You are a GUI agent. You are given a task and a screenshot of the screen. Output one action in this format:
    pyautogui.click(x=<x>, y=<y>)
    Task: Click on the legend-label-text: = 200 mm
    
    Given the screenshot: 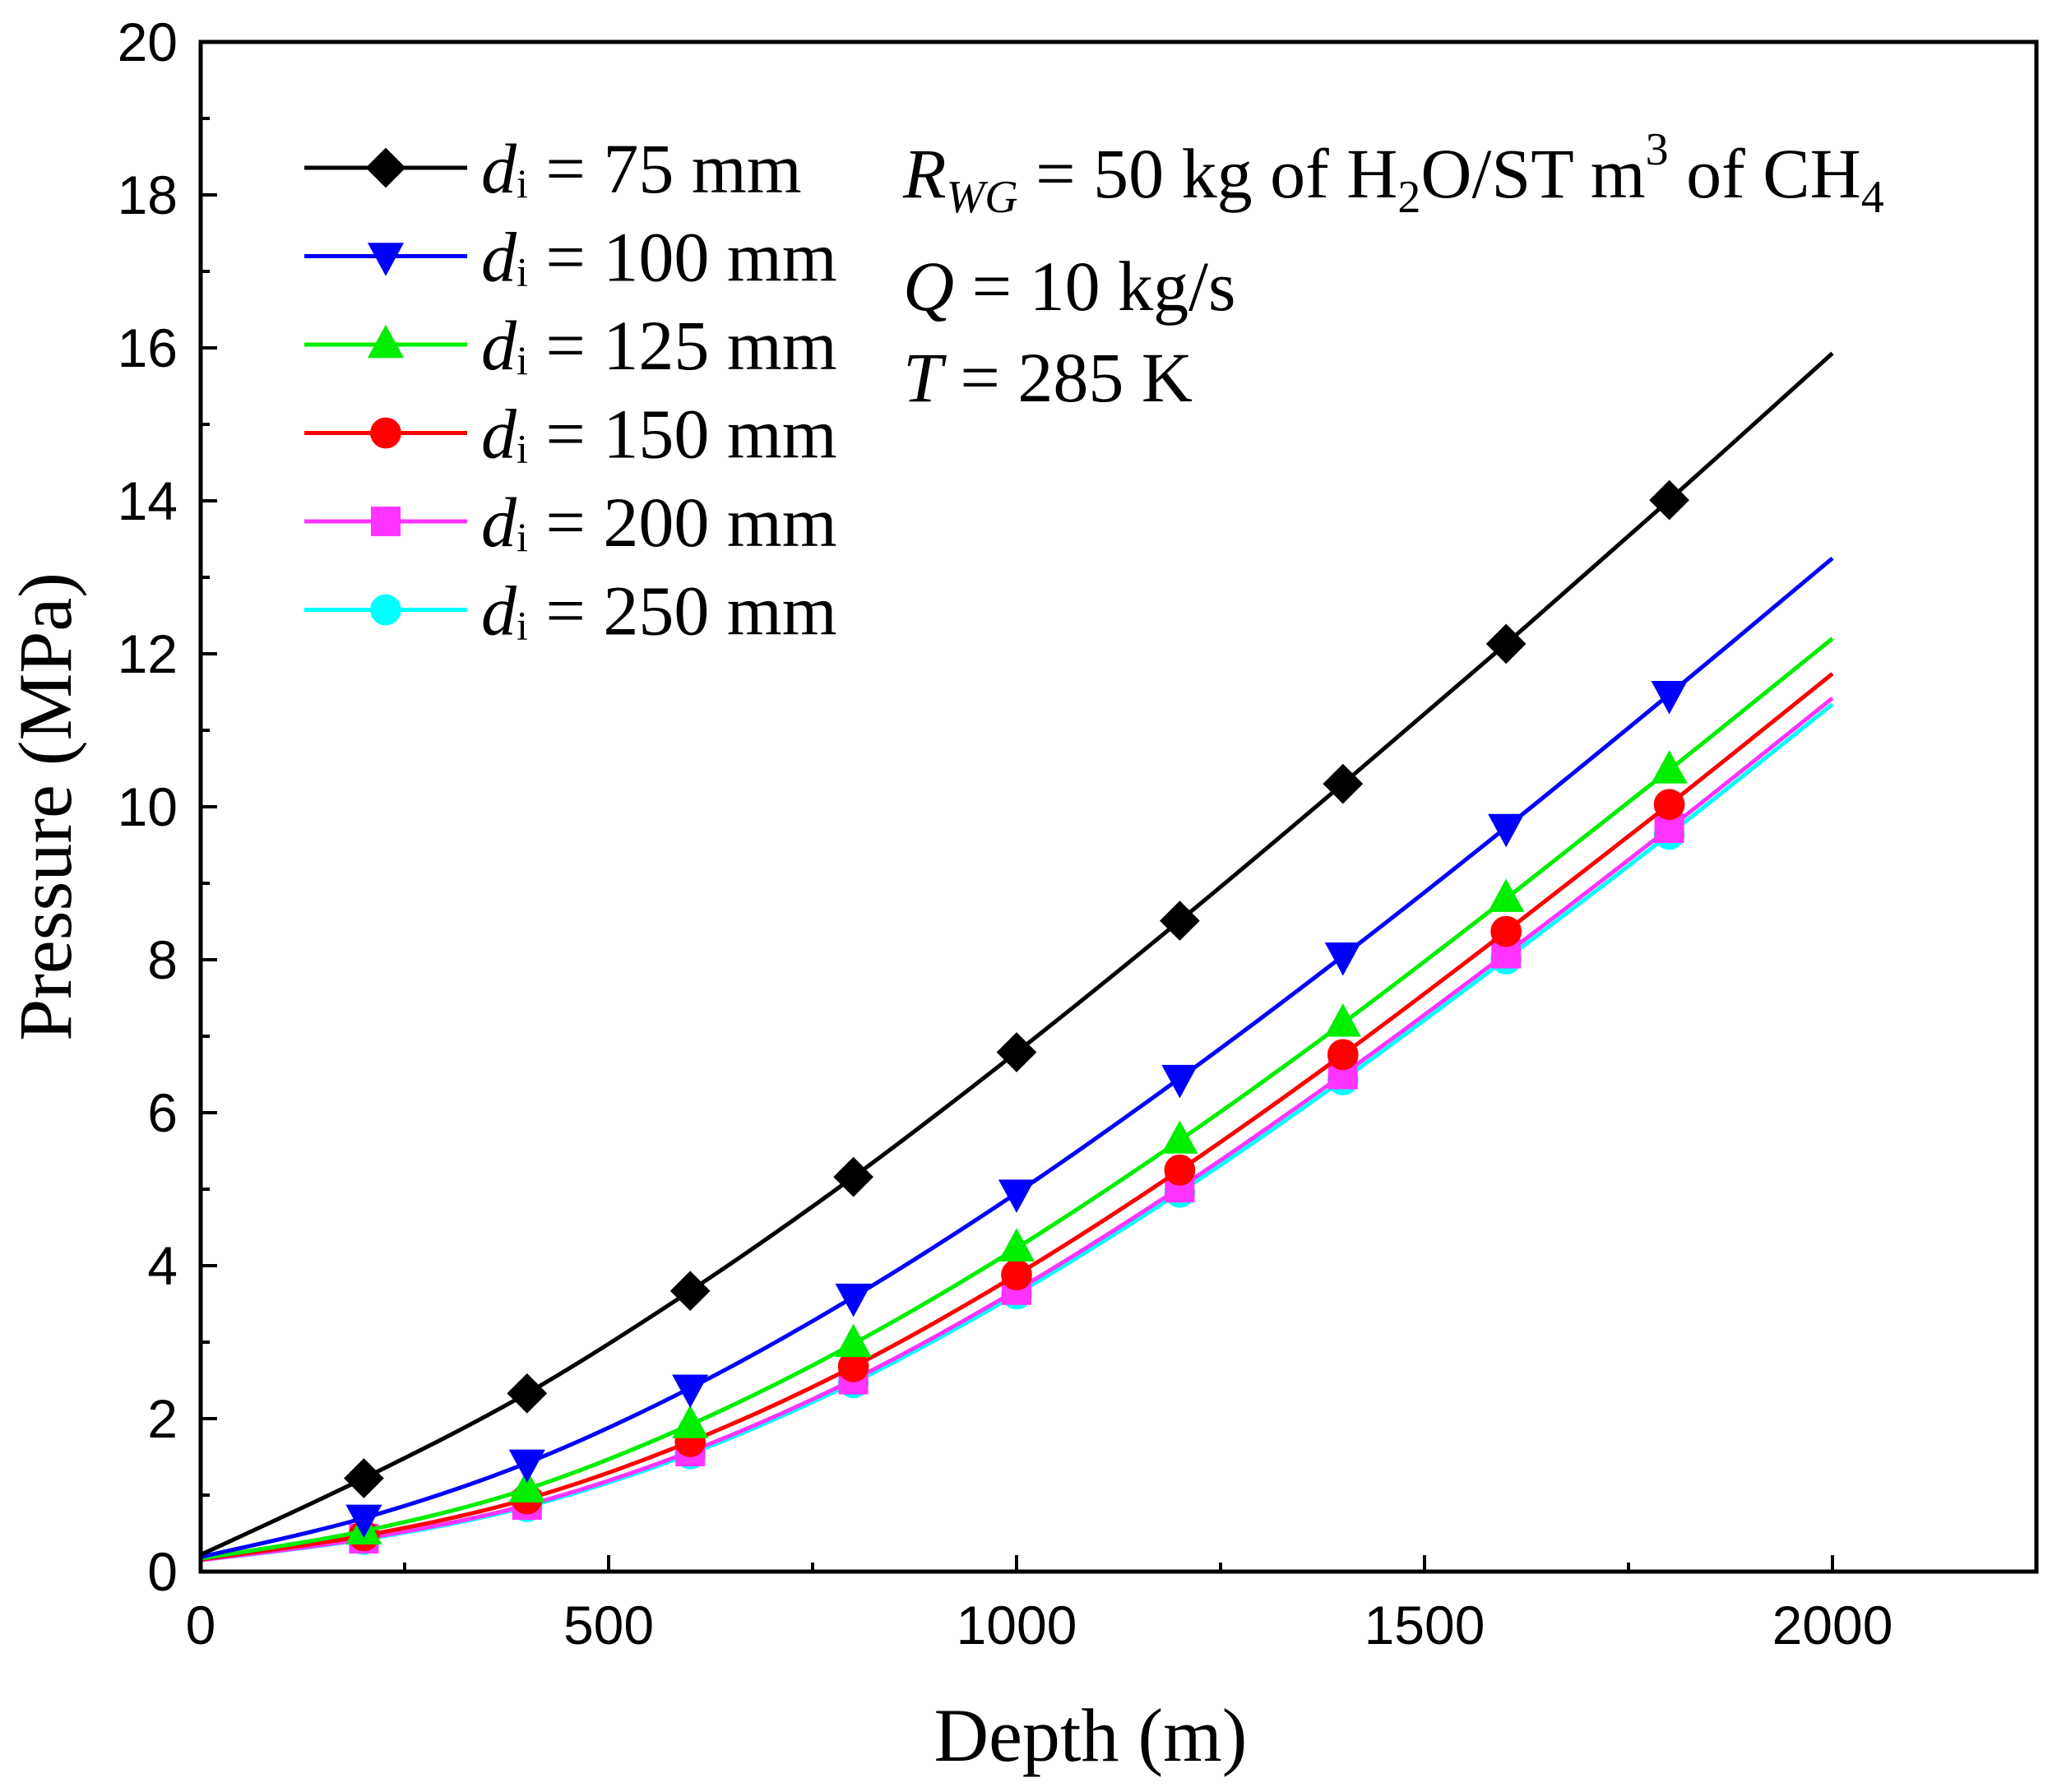 What is the action you would take?
    pyautogui.click(x=682, y=522)
    